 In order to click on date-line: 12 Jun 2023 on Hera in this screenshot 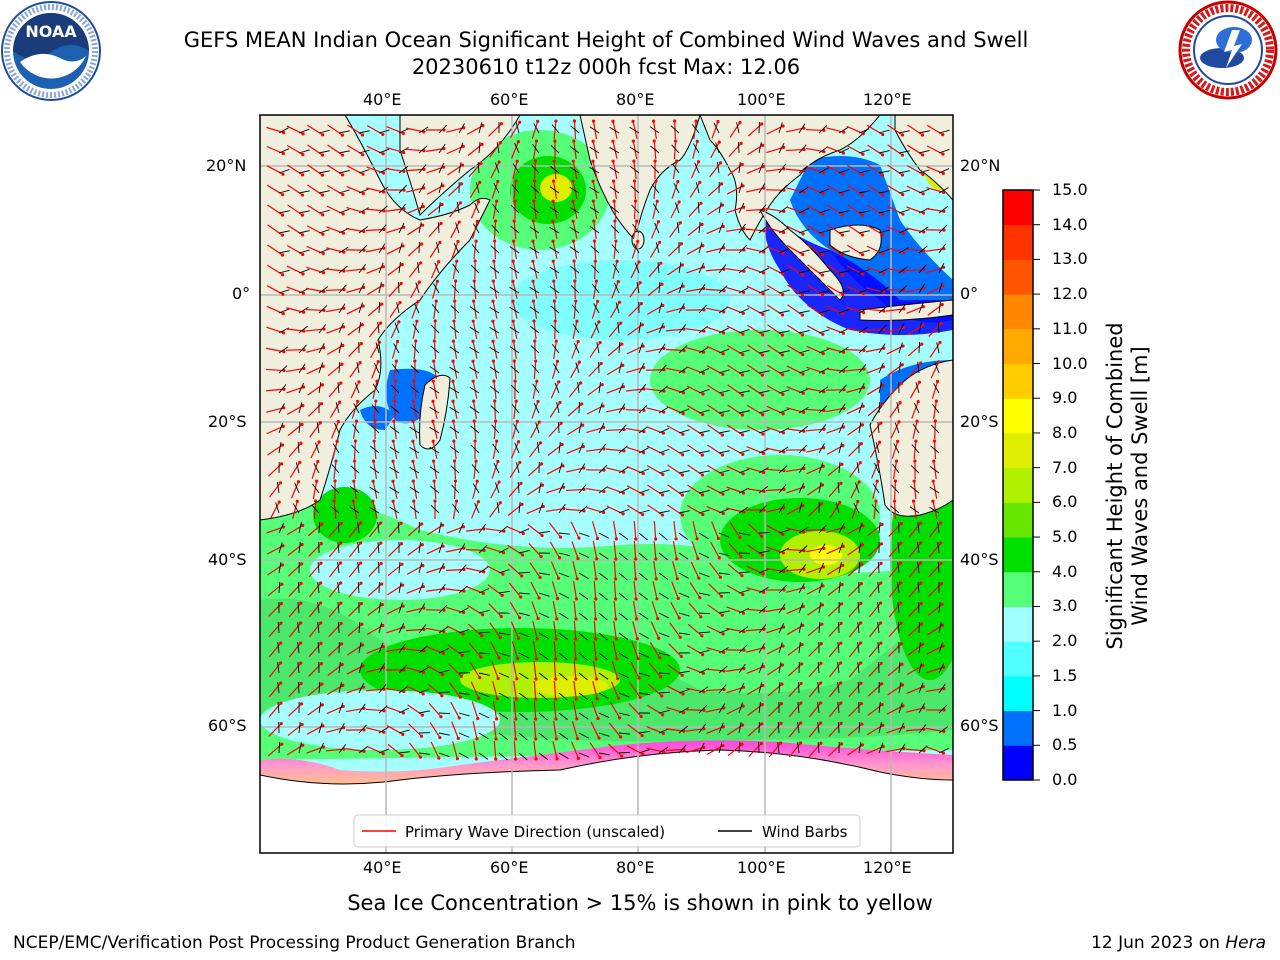, I will do `click(1178, 943)`.